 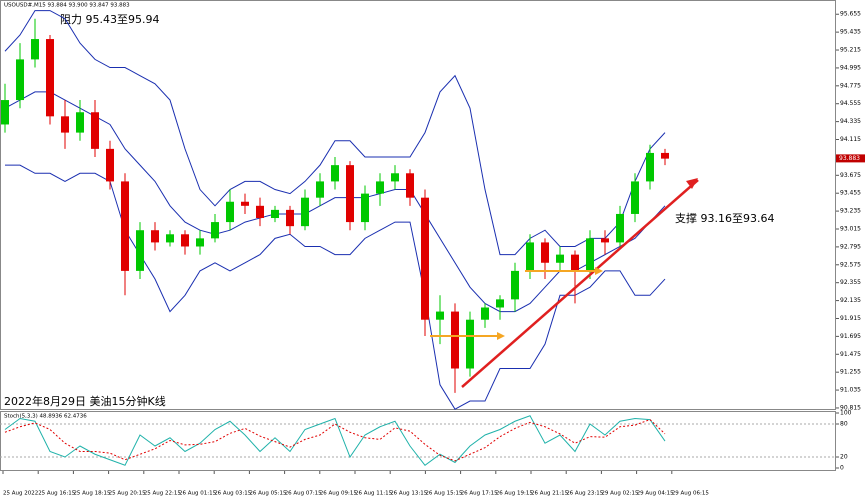 What do you see at coordinates (444, 494) in the screenshot?
I see `x-tick-label: 26 Aug 15:15` at bounding box center [444, 494].